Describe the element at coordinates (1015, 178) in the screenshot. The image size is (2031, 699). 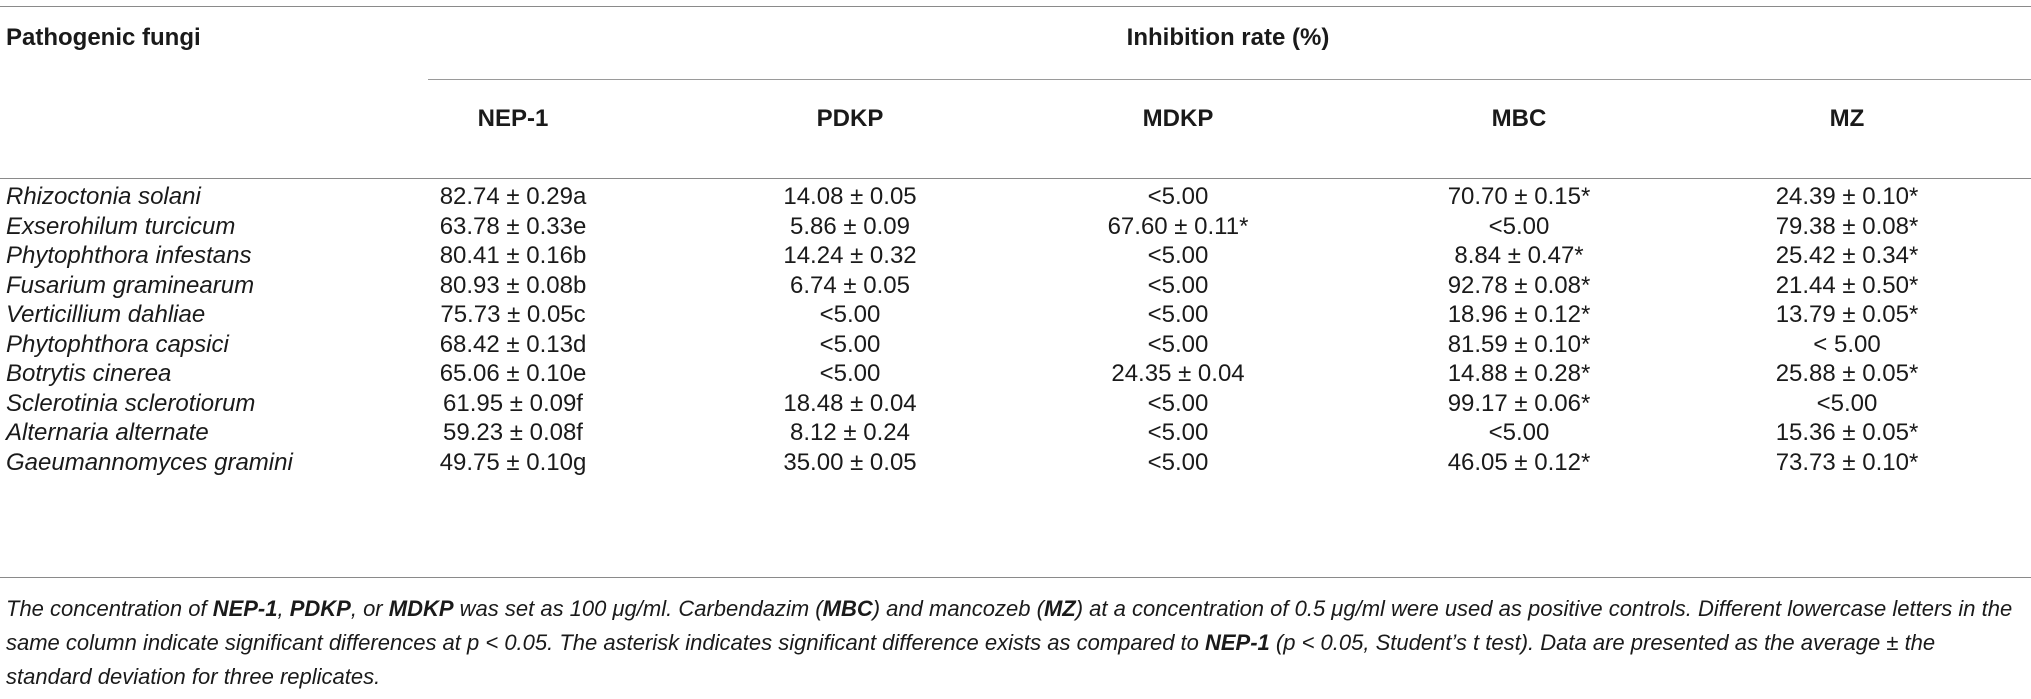
I see `header-bottom-rule` at that location.